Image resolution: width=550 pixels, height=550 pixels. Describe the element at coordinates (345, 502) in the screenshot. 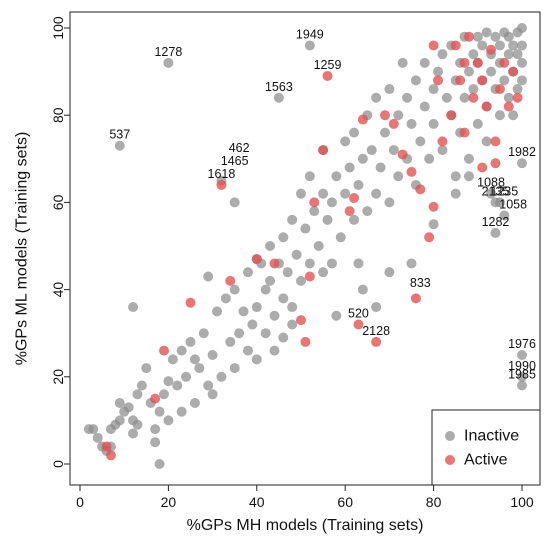

I see `x-tick-label: 60` at that location.